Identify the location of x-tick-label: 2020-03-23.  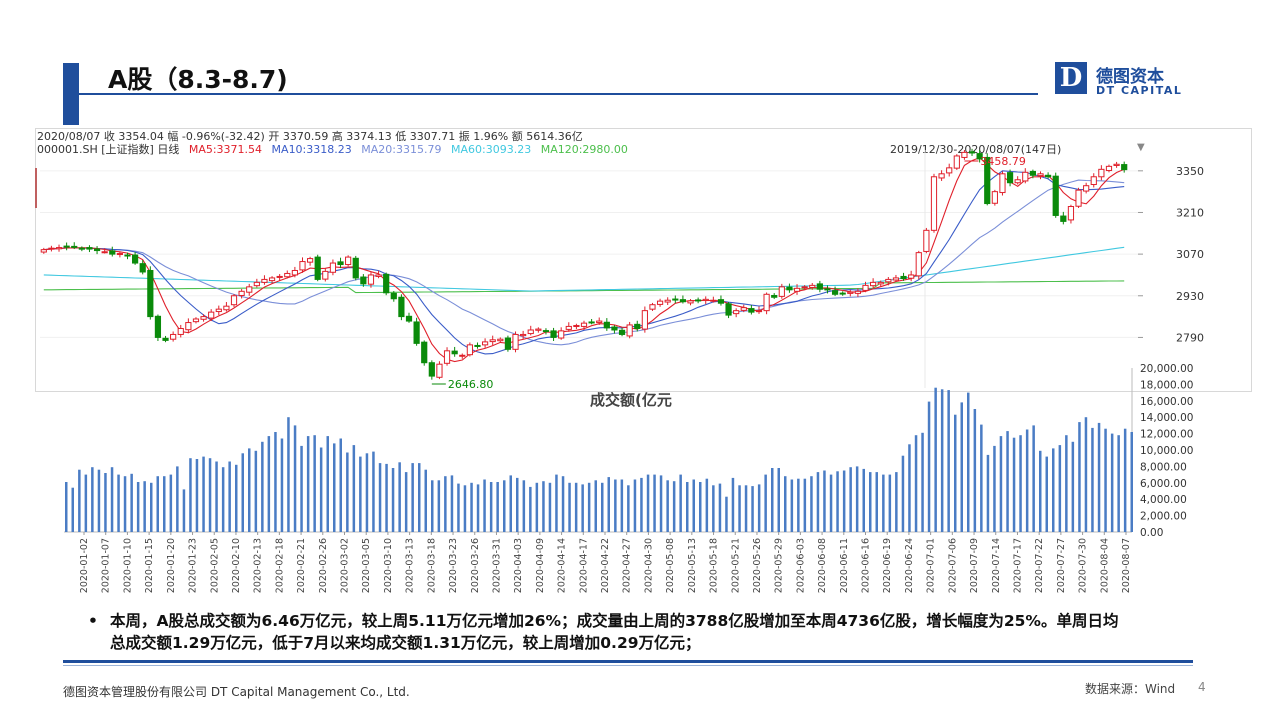
(453, 565).